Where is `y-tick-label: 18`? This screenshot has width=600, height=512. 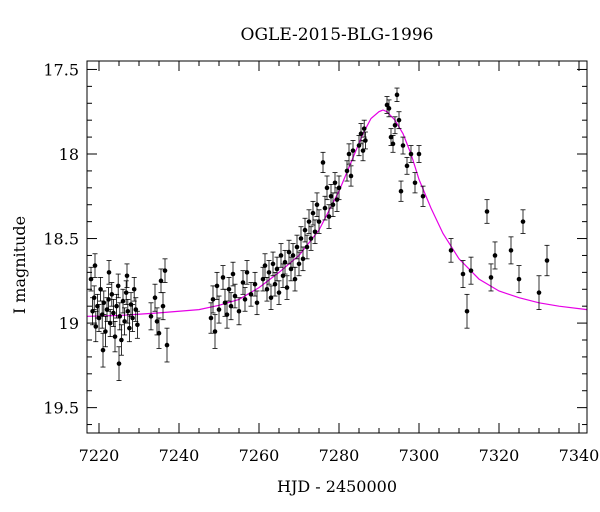
y-tick-label: 18 is located at coordinates (69, 154).